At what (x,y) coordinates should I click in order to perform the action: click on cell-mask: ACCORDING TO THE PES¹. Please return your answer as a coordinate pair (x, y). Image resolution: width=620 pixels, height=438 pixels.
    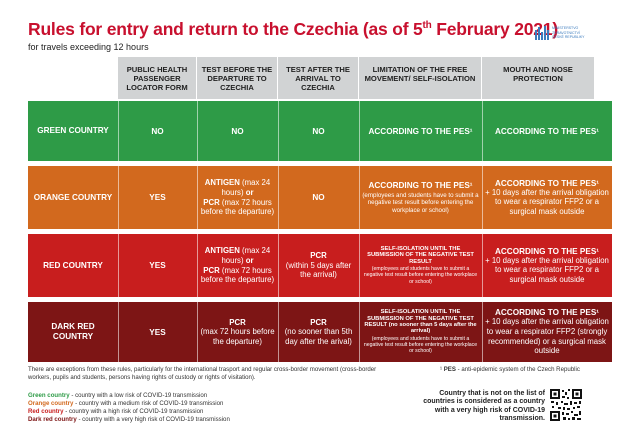
    Looking at the image, I should click on (547, 131).